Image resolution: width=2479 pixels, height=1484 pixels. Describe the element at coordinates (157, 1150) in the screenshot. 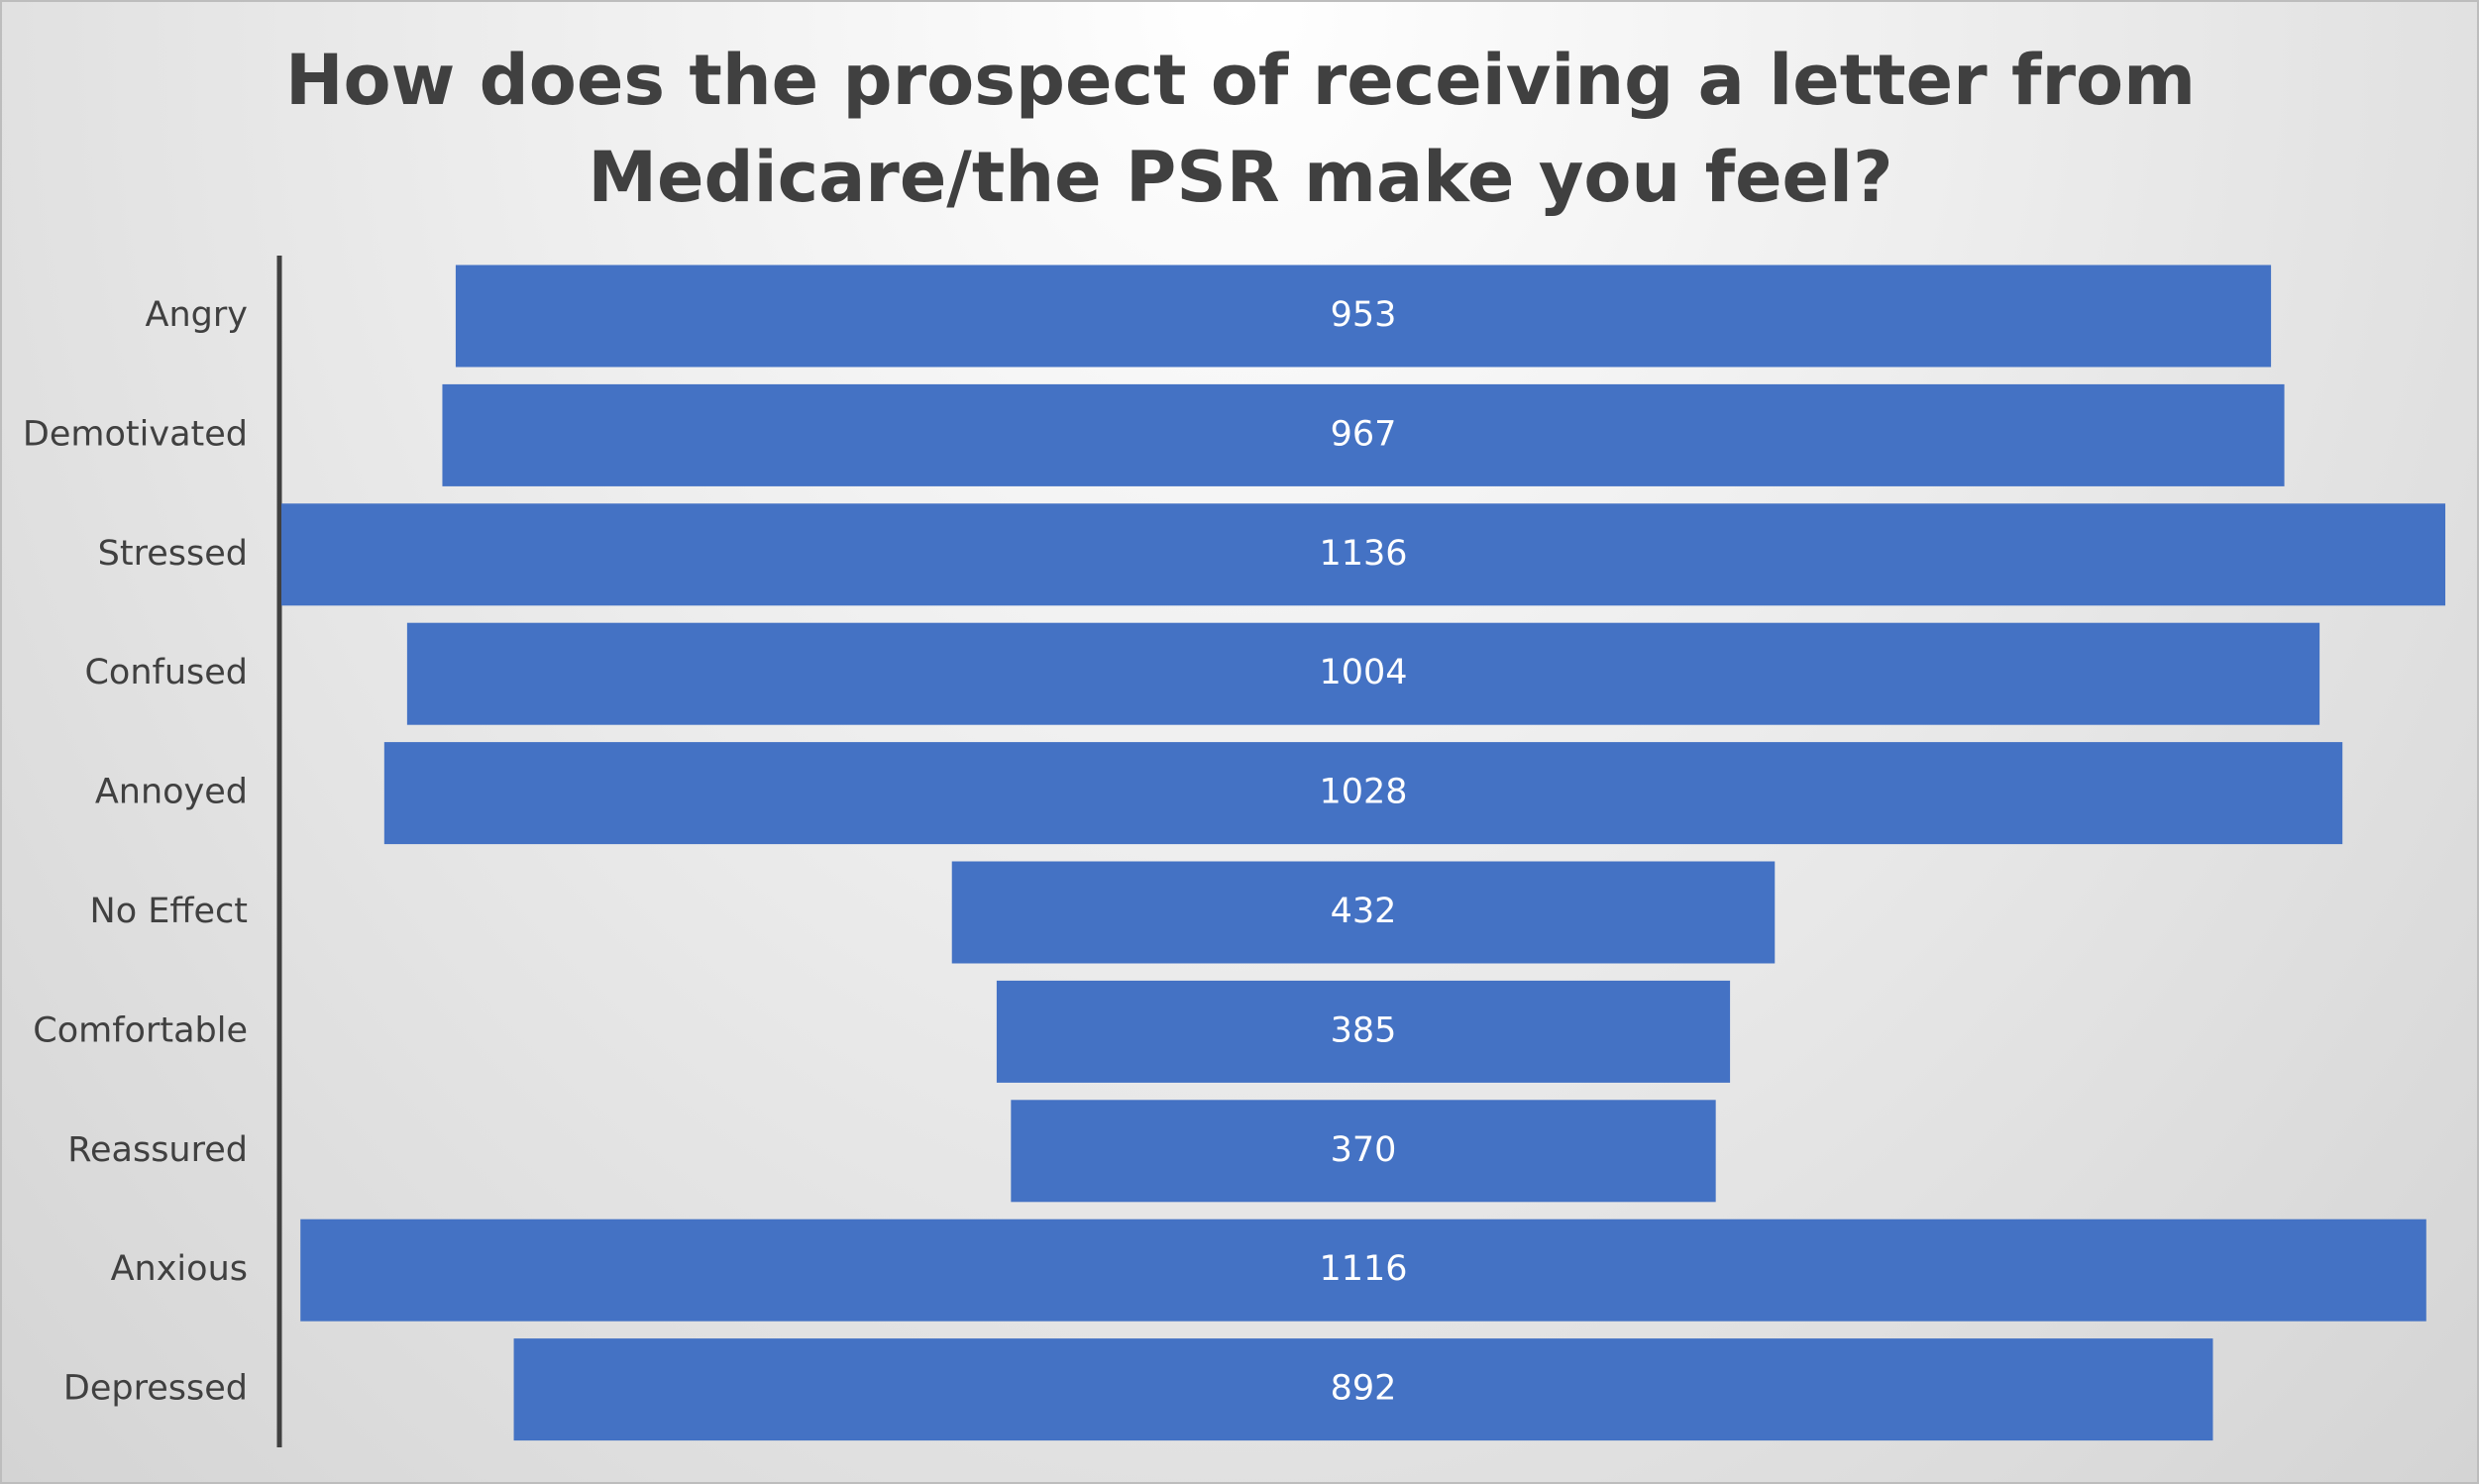

I see `category-label: Reassured` at that location.